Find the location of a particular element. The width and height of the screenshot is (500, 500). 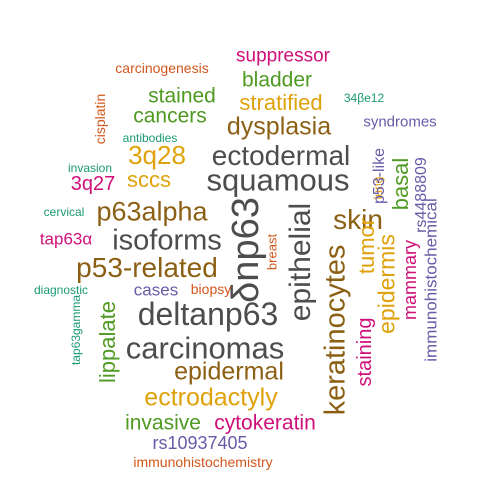

word-biopsy: biopsy is located at coordinates (211, 289).